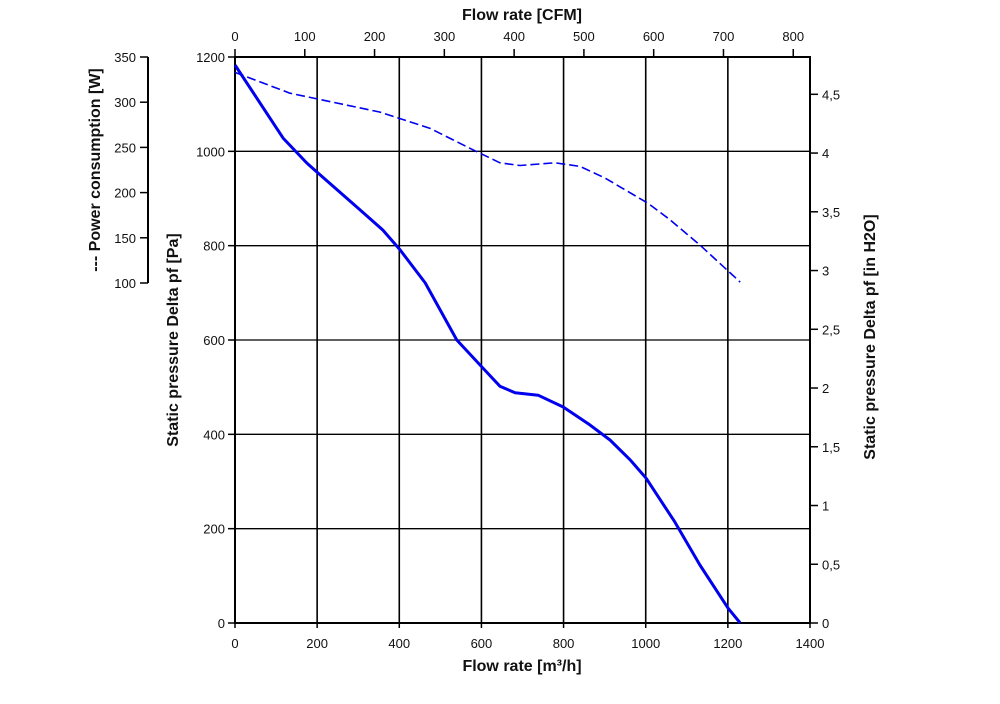 The height and width of the screenshot is (704, 1000). I want to click on inh2o-tick-label: 2,5, so click(831, 329).